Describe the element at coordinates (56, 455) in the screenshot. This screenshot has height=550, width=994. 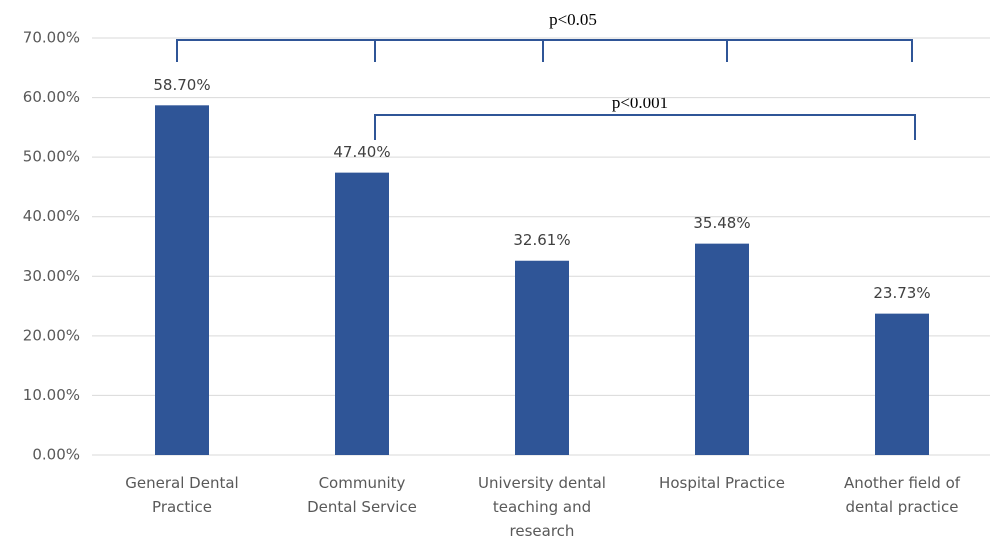
I see `y-tick-label: 0.00%` at that location.